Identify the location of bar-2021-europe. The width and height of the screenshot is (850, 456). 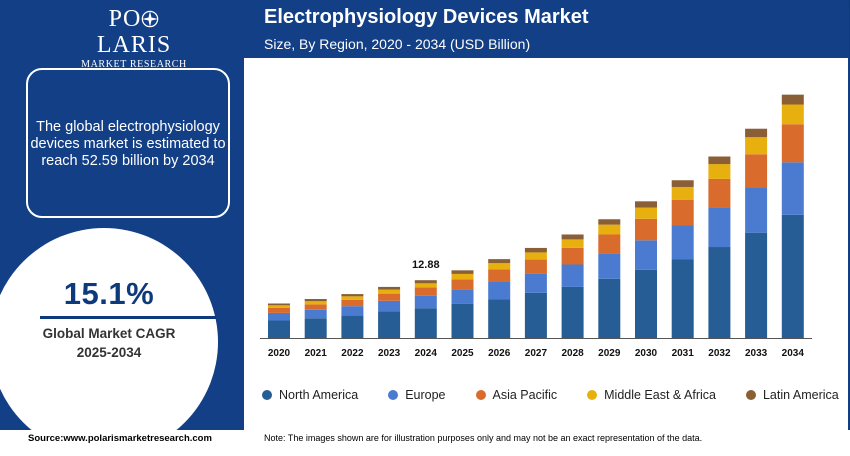
(315, 314).